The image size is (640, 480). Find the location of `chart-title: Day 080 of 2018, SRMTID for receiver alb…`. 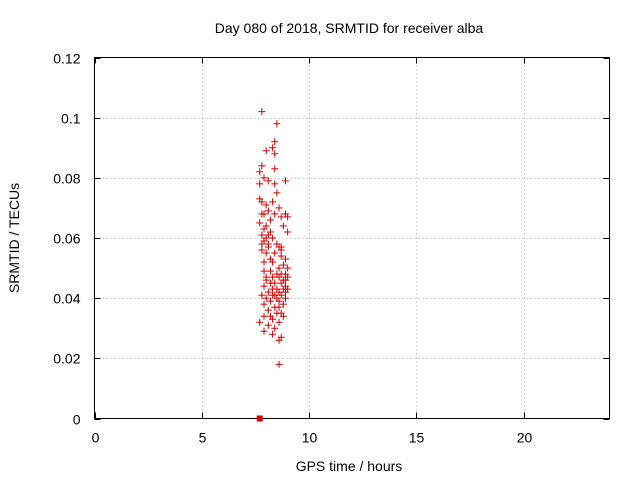

chart-title: Day 080 of 2018, SRMTID for receiver alb… is located at coordinates (349, 28).